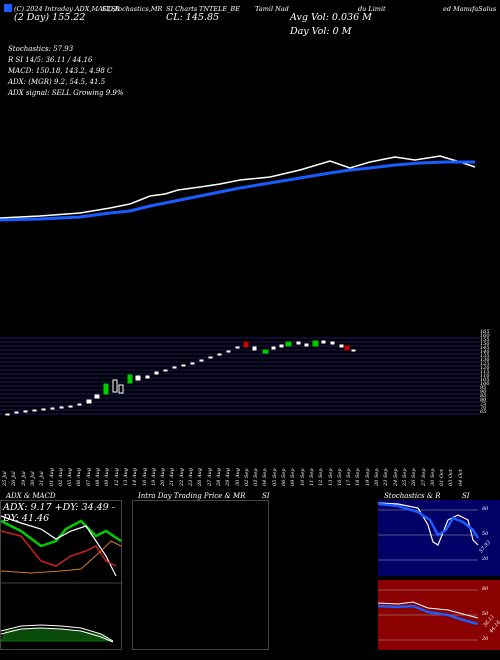 This screenshot has height=660, width=500. What do you see at coordinates (428, 520) in the screenshot?
I see `stoch-d-line` at bounding box center [428, 520].